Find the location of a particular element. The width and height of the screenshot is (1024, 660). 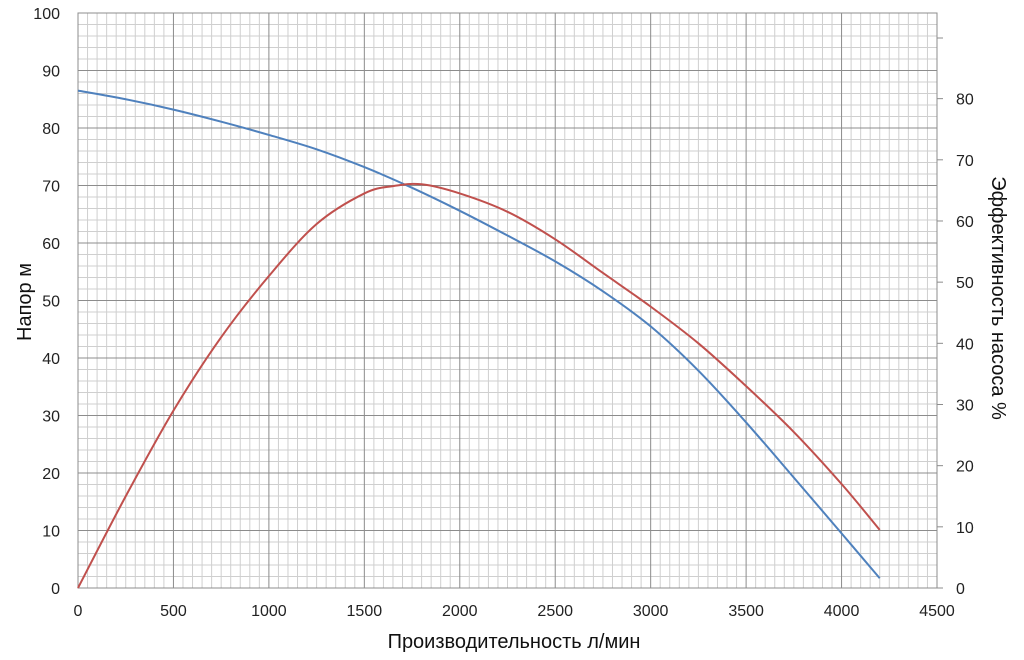

x-tick-label: 2000 is located at coordinates (460, 611).